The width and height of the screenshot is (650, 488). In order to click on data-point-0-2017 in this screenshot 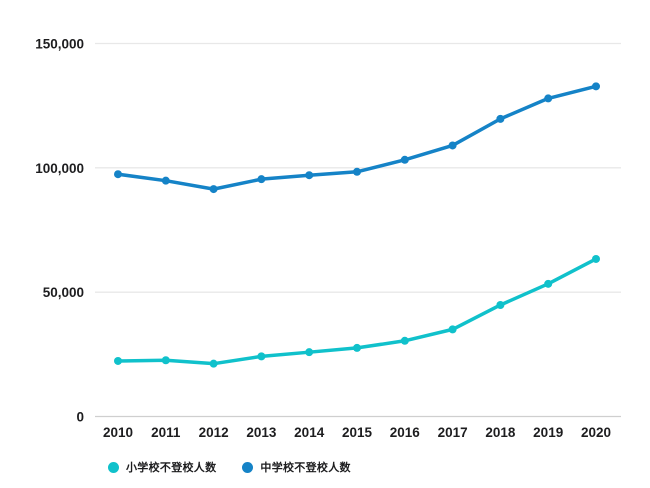, I will do `click(452, 329)`.